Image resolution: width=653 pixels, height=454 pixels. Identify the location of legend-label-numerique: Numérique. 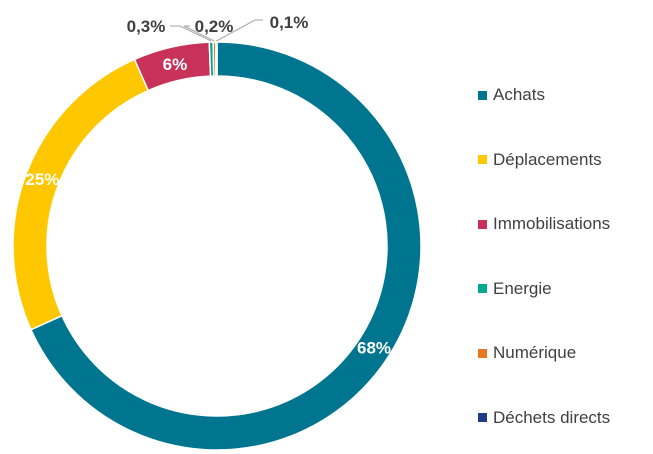
(535, 353).